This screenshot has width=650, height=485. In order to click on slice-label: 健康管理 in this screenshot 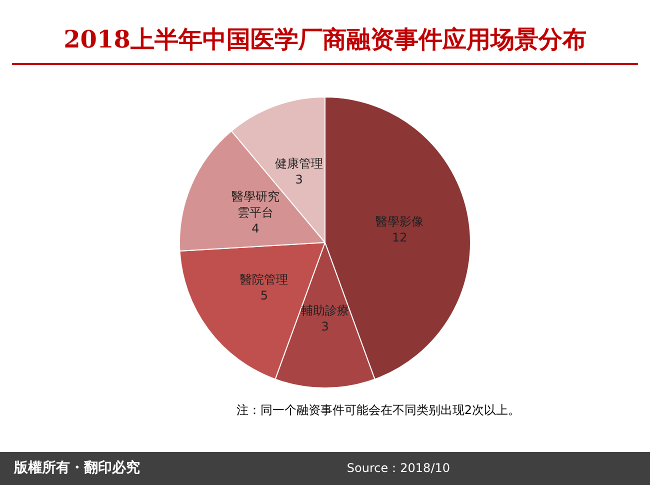, I will do `click(299, 163)`.